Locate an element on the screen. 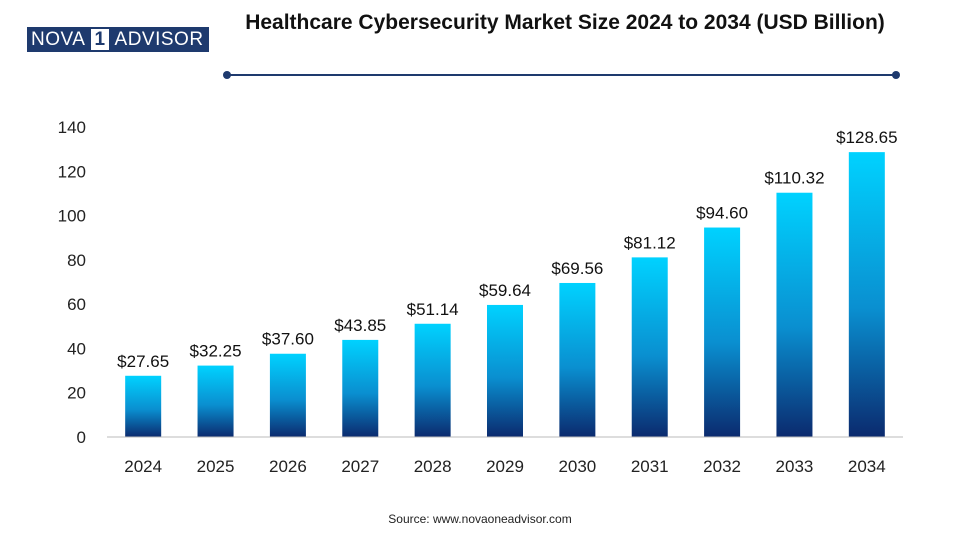 The width and height of the screenshot is (960, 540). x-tick-label: 2034 is located at coordinates (867, 466).